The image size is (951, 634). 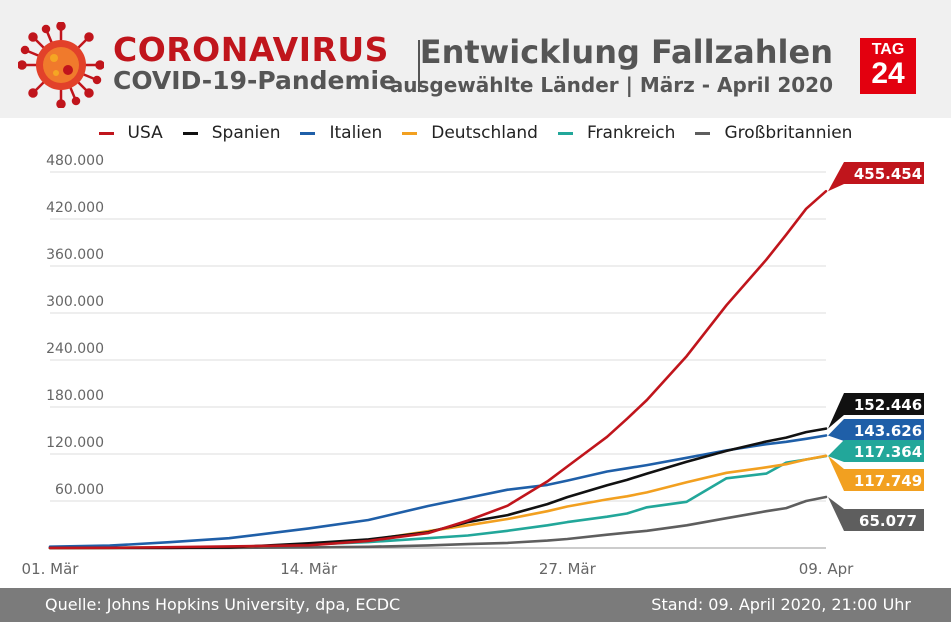 I want to click on y-tick-label: 300.000, so click(x=75, y=302).